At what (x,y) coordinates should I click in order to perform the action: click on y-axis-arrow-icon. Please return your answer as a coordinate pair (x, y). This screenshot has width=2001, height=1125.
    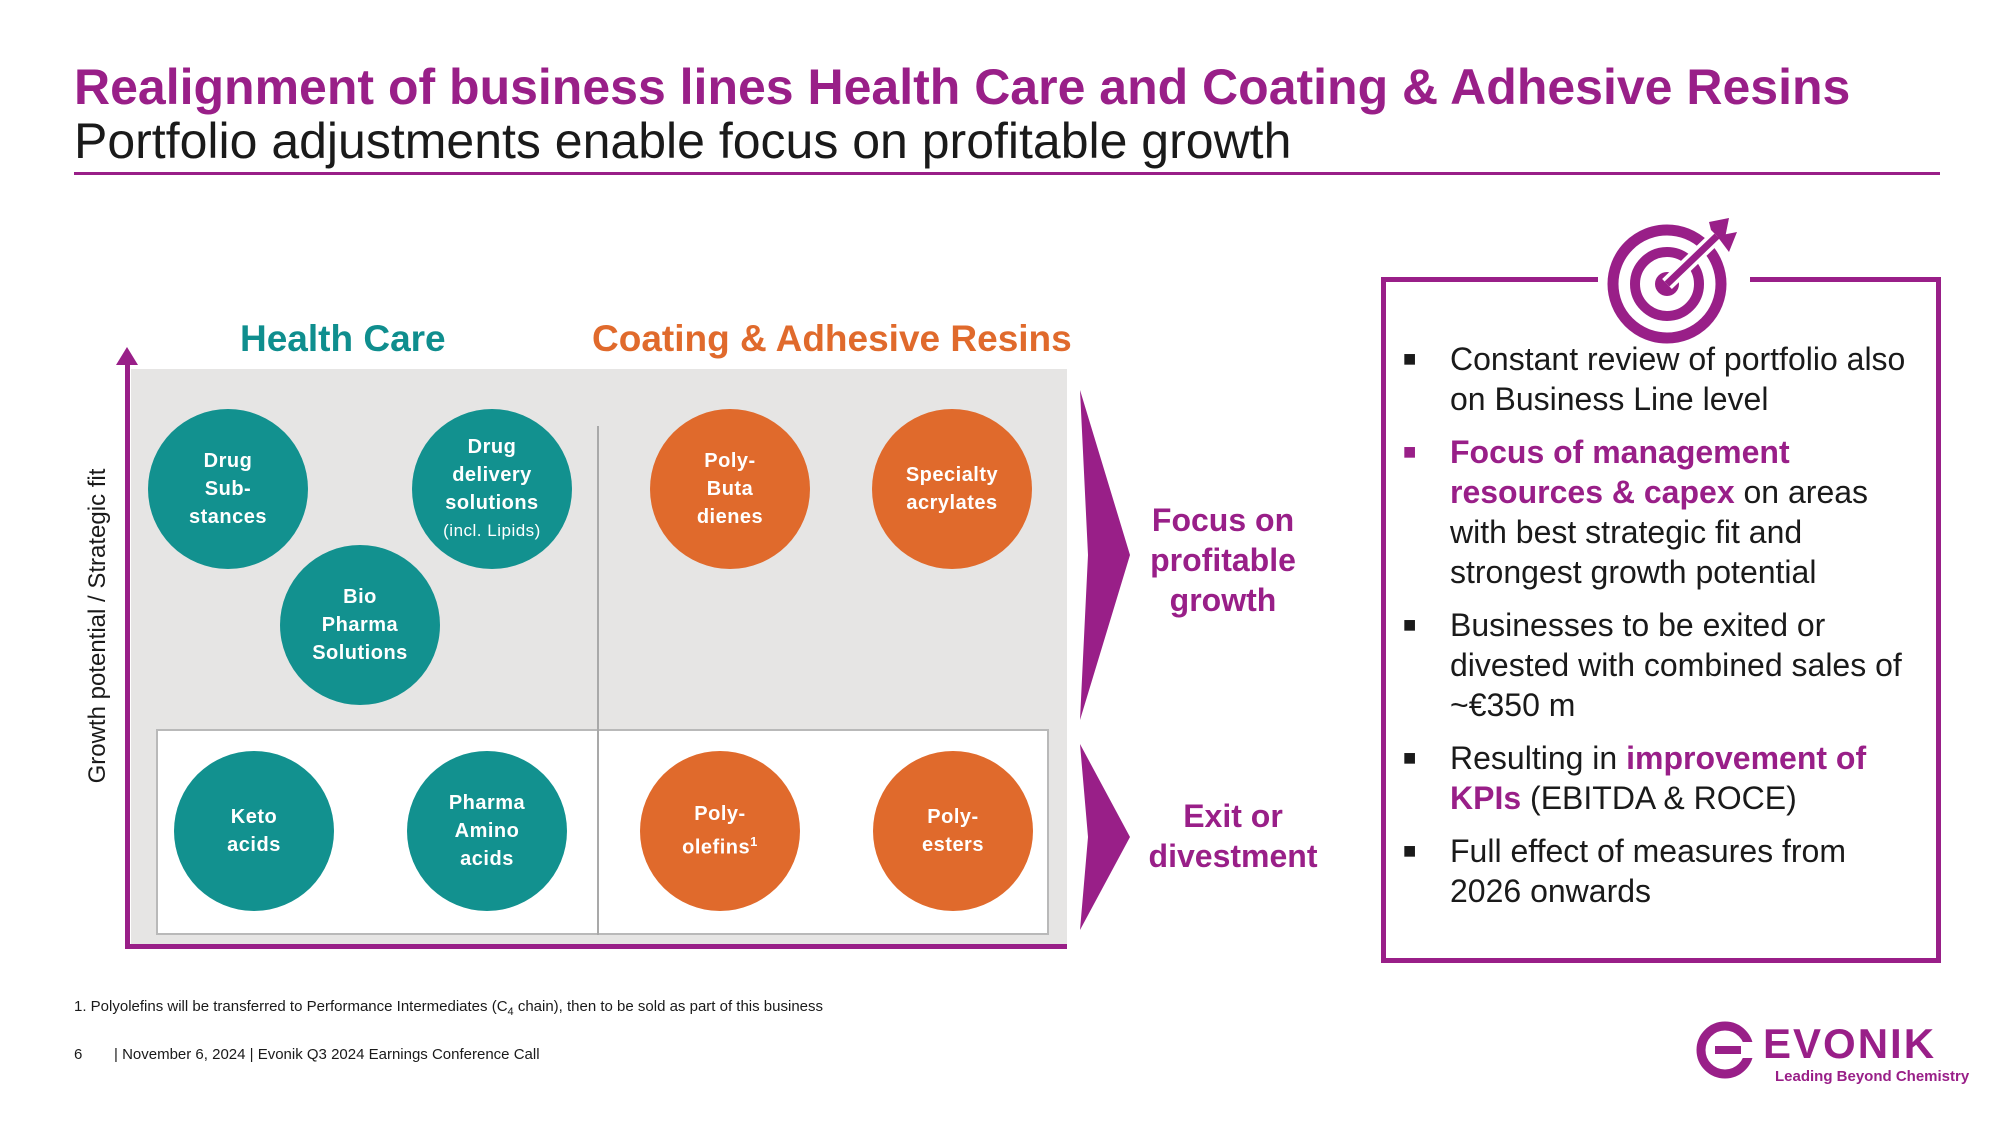
    Looking at the image, I should click on (127, 356).